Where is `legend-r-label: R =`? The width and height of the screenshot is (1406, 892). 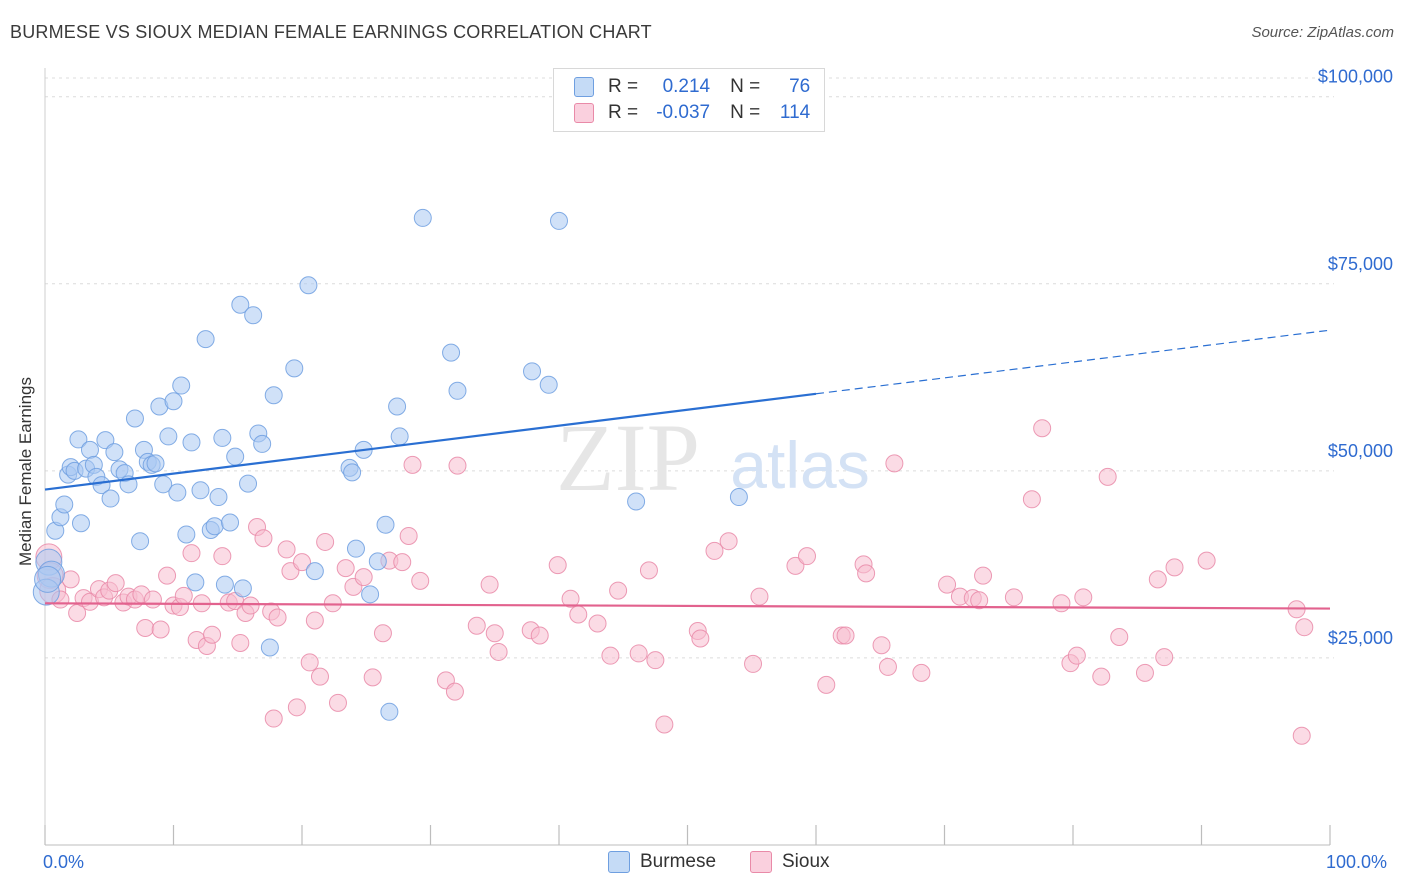 legend-r-label: R = is located at coordinates (623, 86).